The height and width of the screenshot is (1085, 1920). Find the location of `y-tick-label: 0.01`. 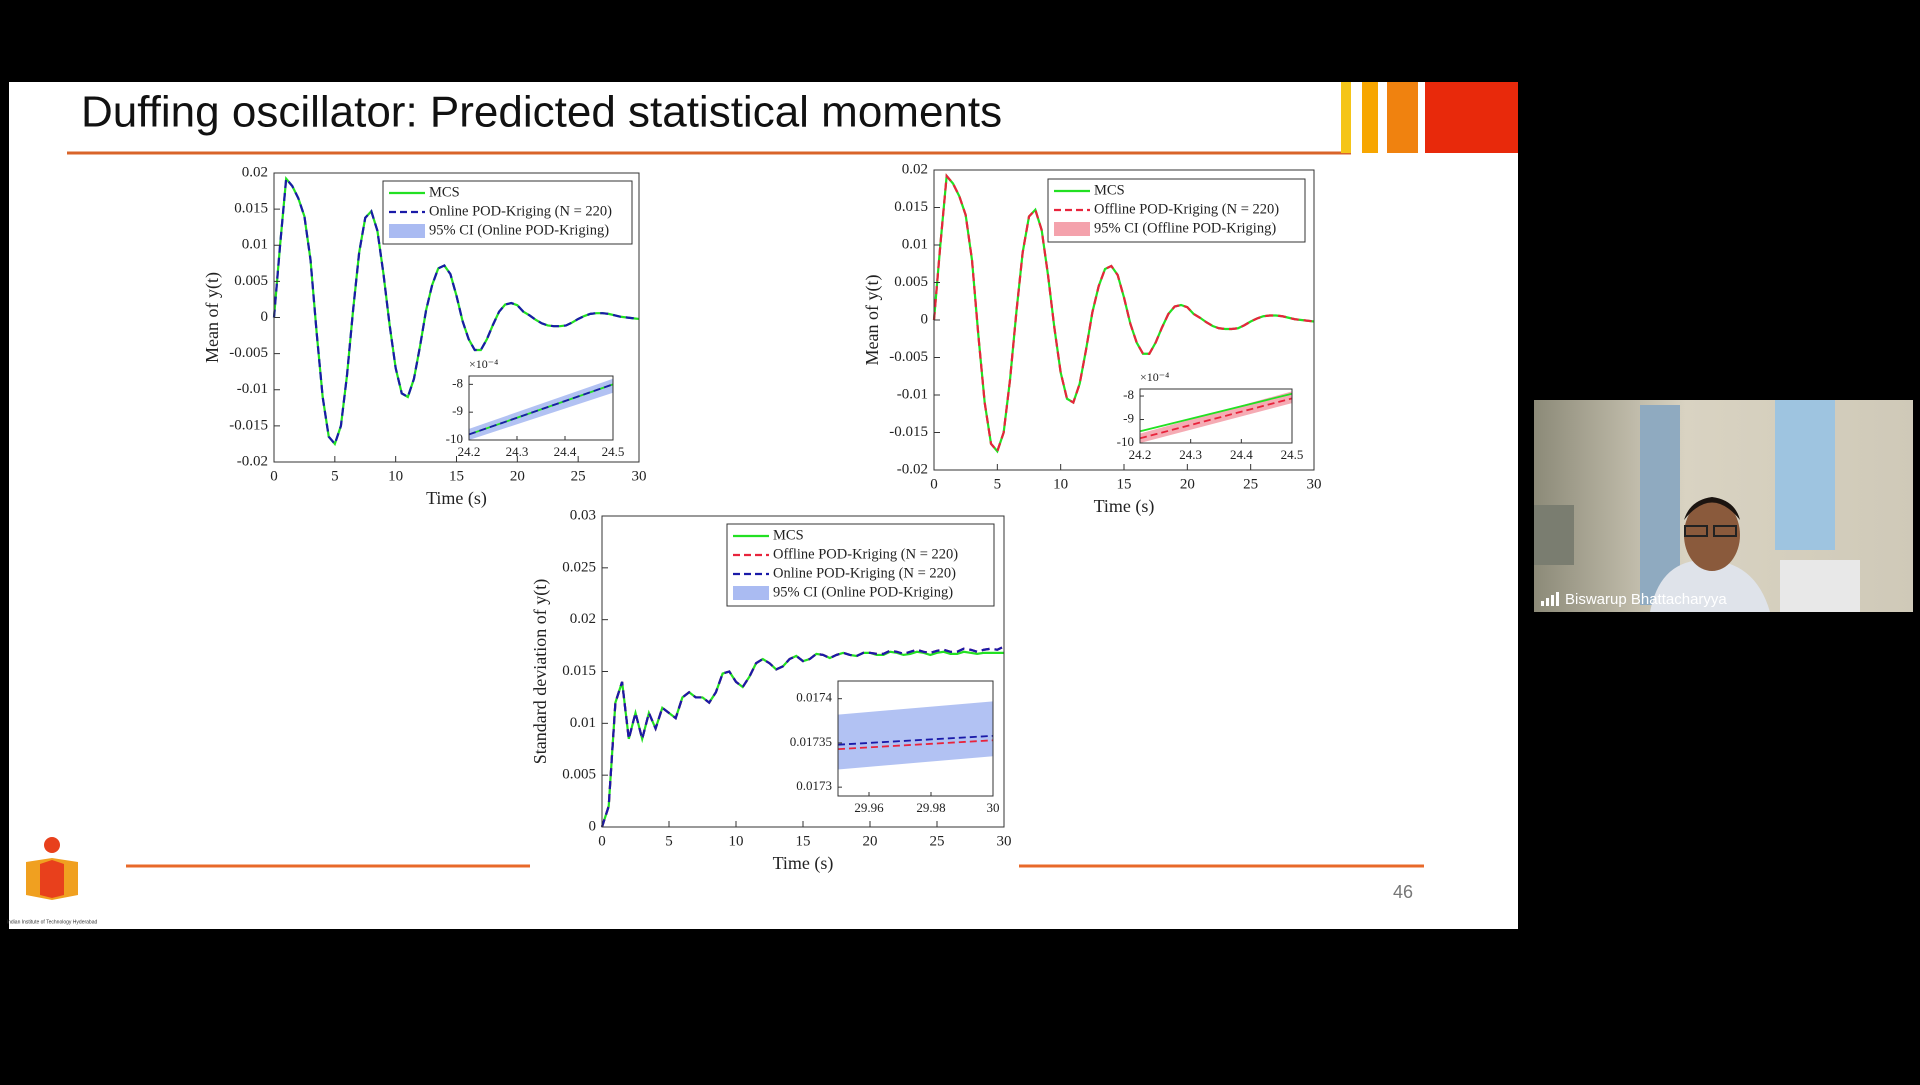

y-tick-label: 0.01 is located at coordinates (583, 723).